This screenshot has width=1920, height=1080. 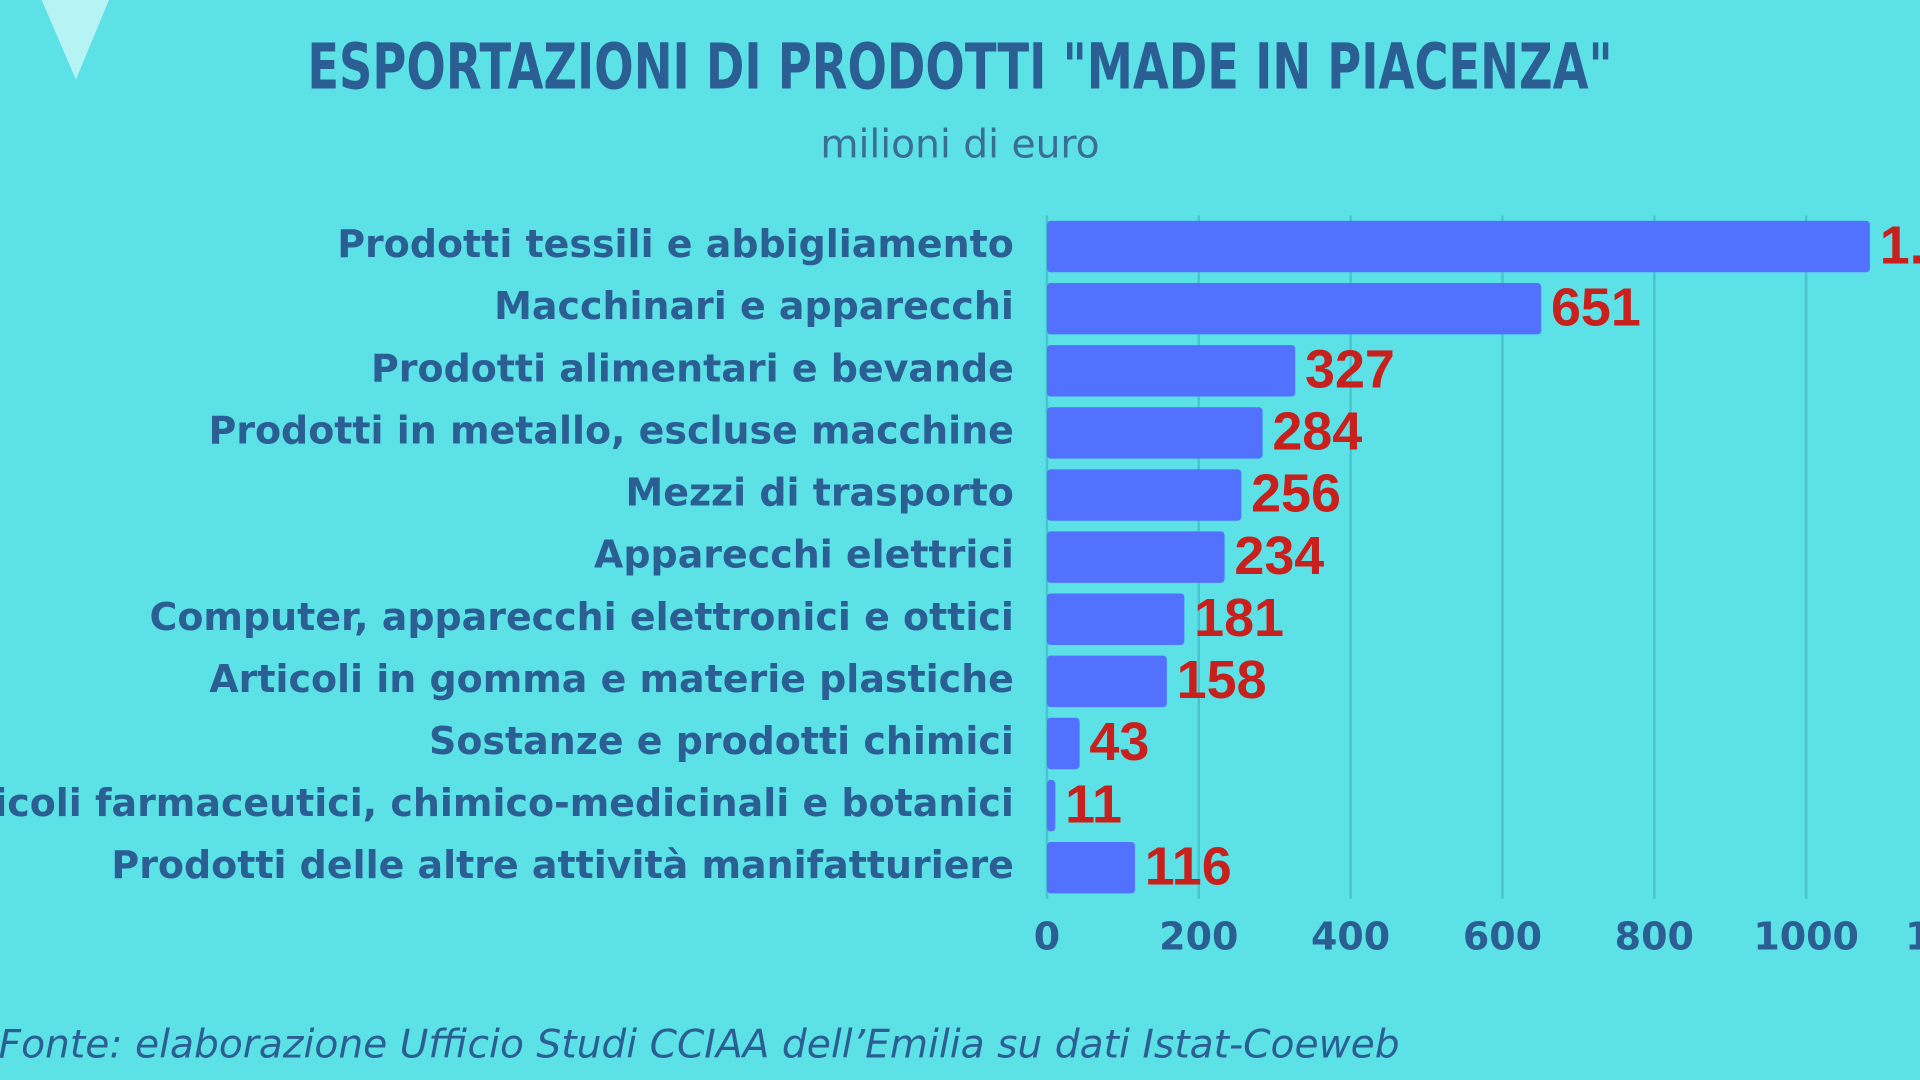 I want to click on category-label: Apparecchi elettrici, so click(x=804, y=555).